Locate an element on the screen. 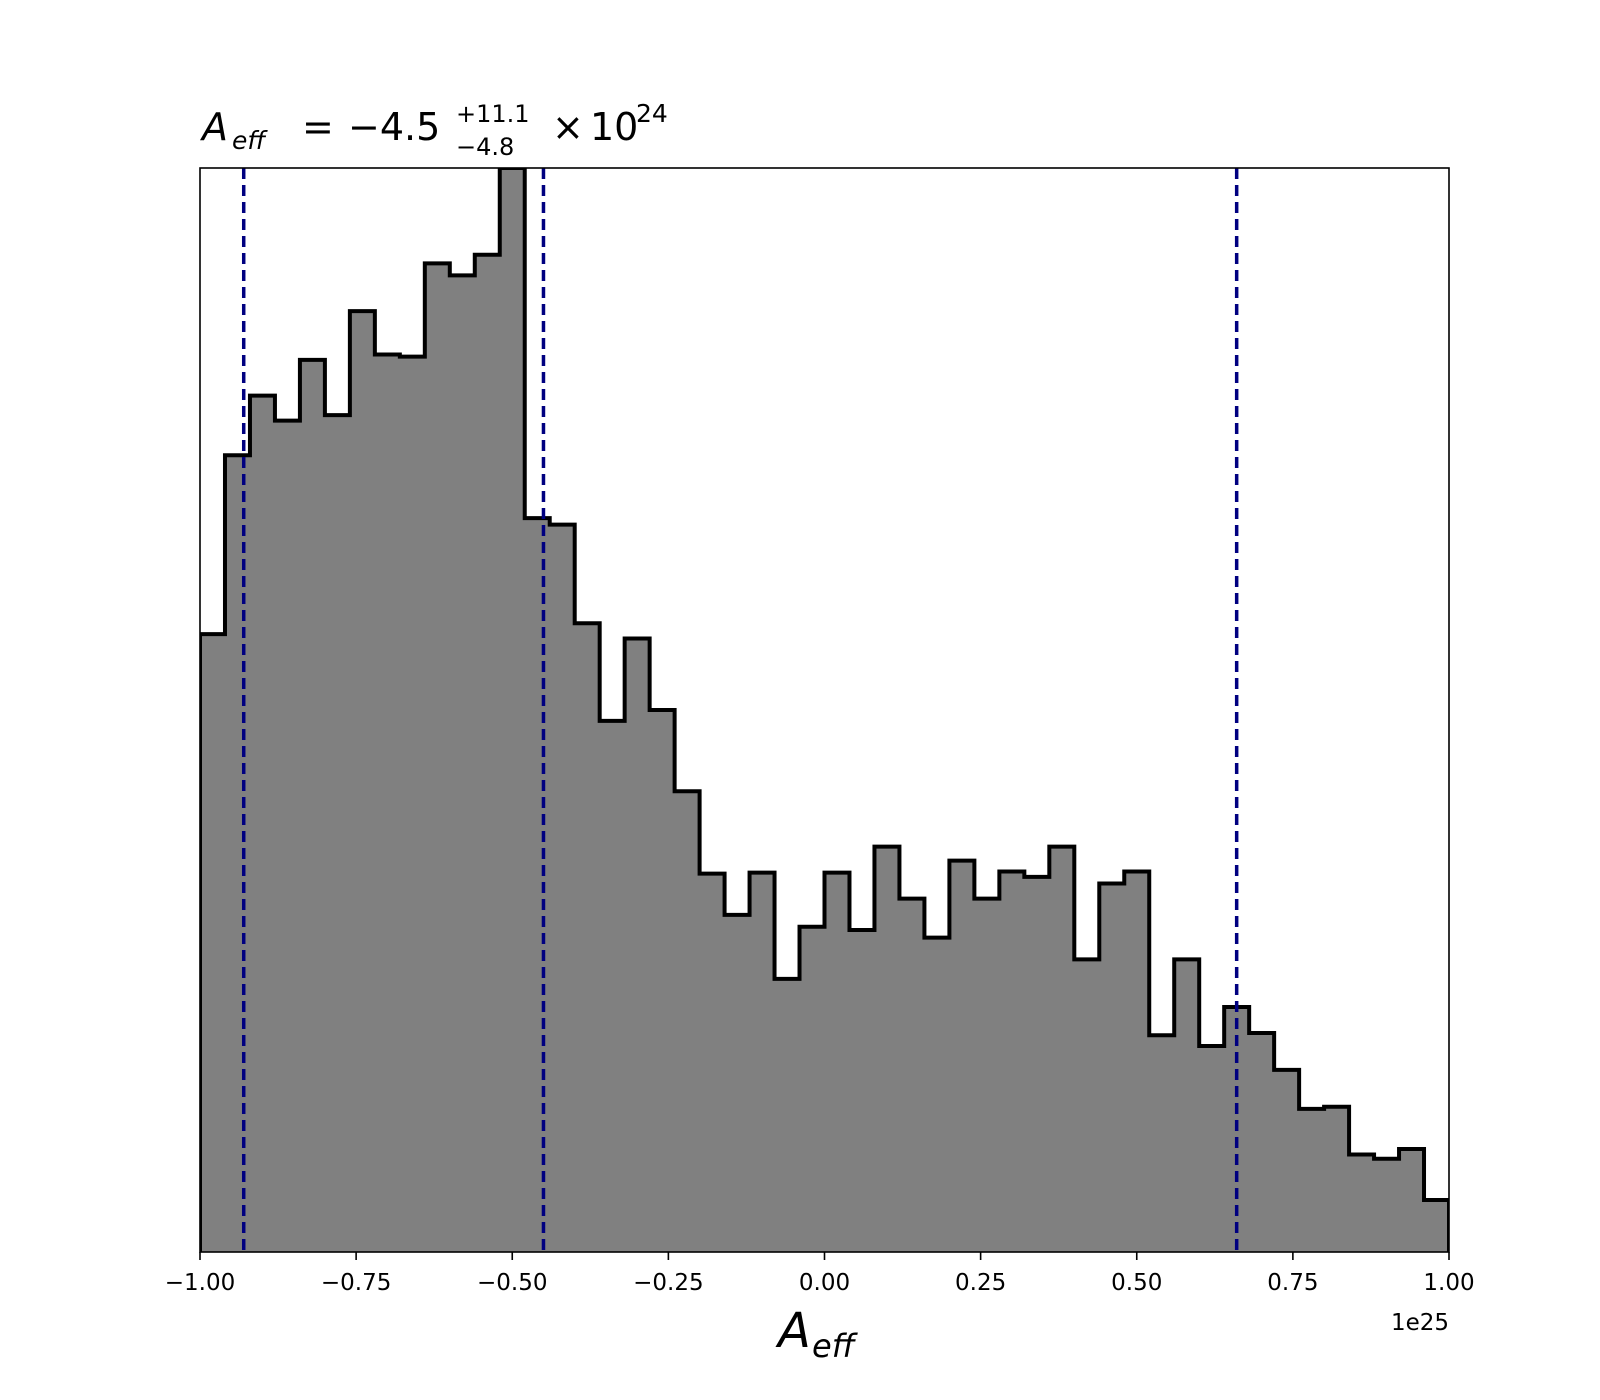 This screenshot has width=1600, height=1400. x-axis-offset-label: 1e25 is located at coordinates (1420, 1323).